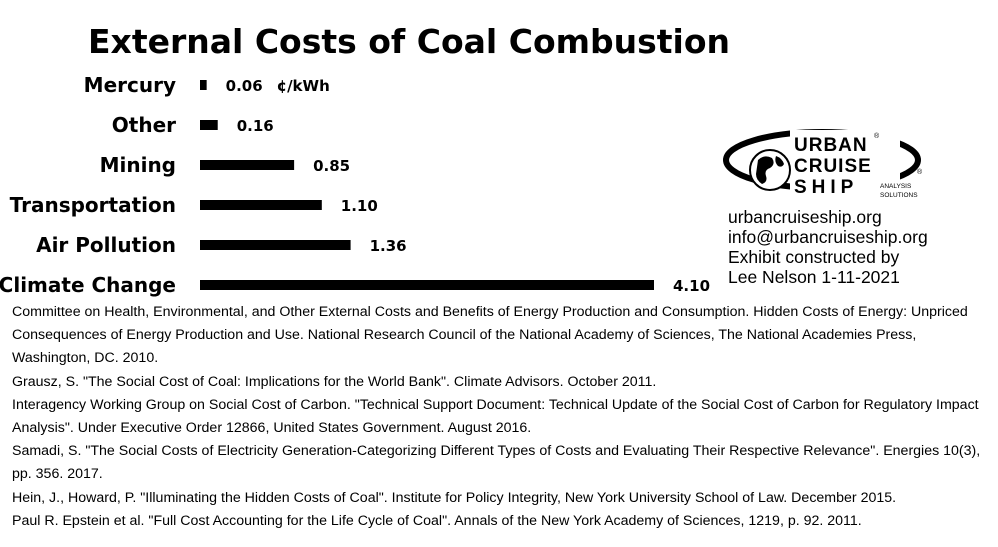 This screenshot has width=998, height=547. Describe the element at coordinates (255, 126) in the screenshot. I see `value-label: 0.16` at that location.